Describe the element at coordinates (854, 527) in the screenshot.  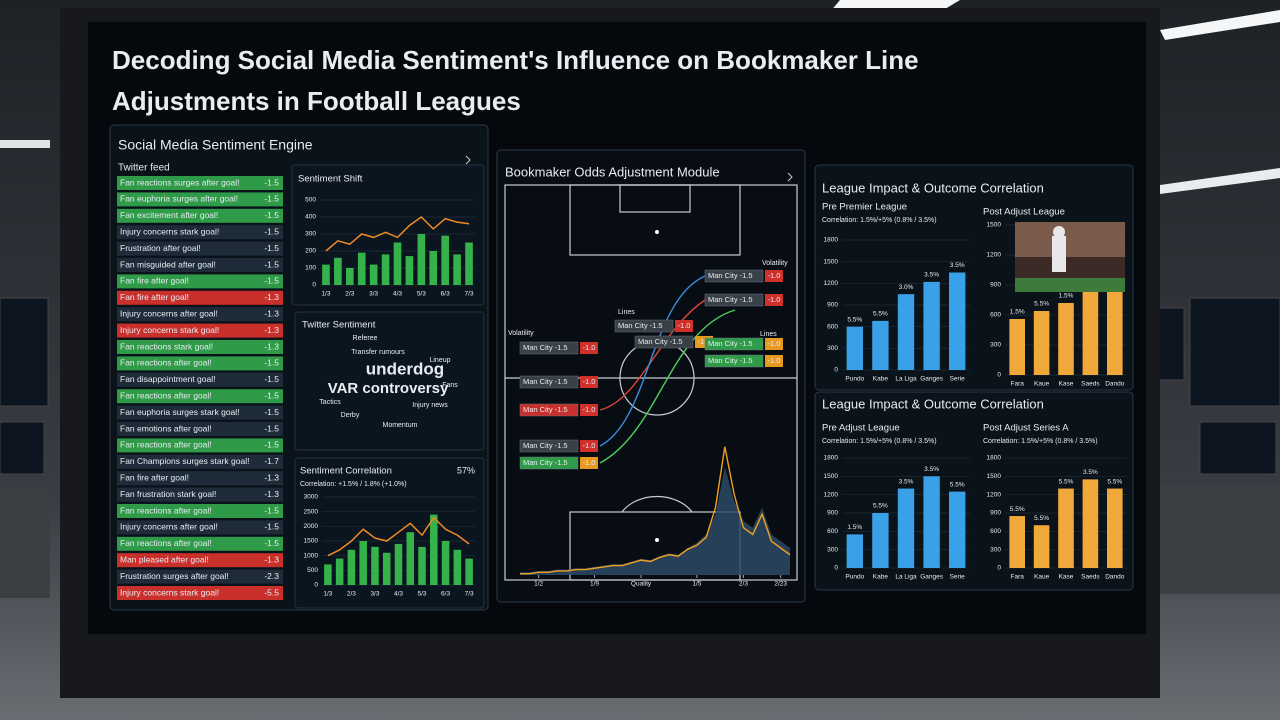
I see `bar-note: 1.5%` at that location.